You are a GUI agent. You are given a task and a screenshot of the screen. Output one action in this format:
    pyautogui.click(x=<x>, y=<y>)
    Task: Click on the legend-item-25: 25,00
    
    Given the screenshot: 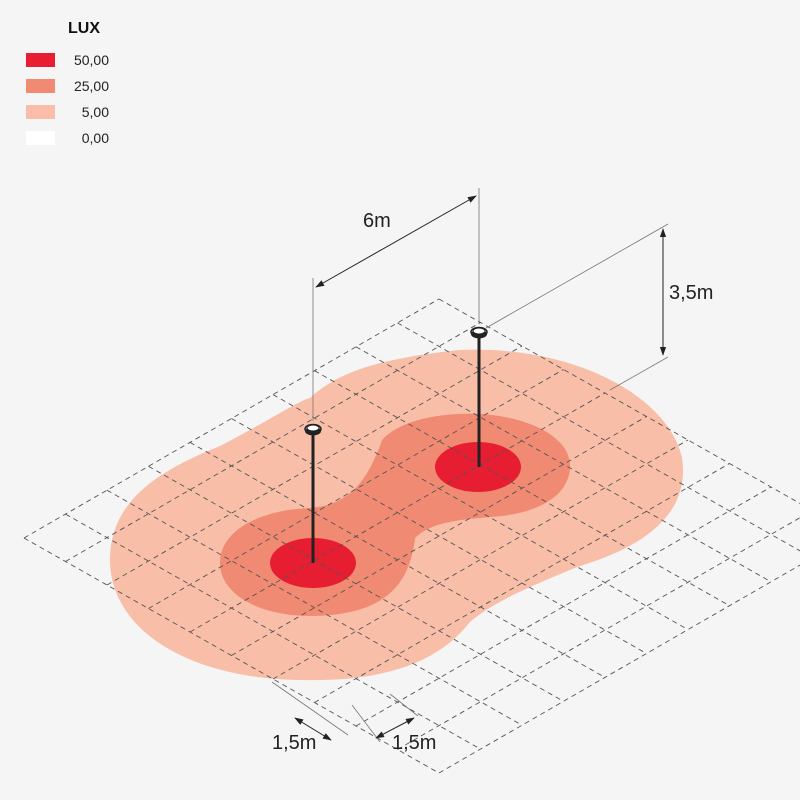 What is the action you would take?
    pyautogui.click(x=81, y=86)
    